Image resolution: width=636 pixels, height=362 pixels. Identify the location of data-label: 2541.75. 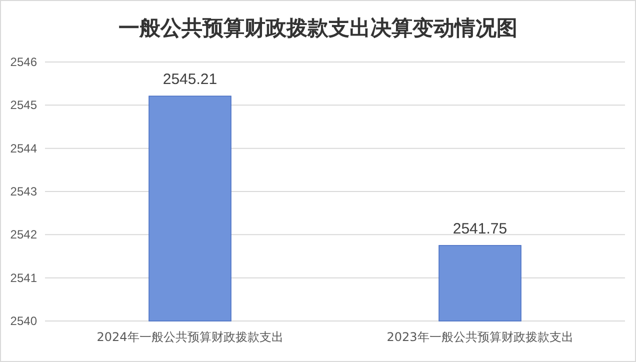
(480, 229).